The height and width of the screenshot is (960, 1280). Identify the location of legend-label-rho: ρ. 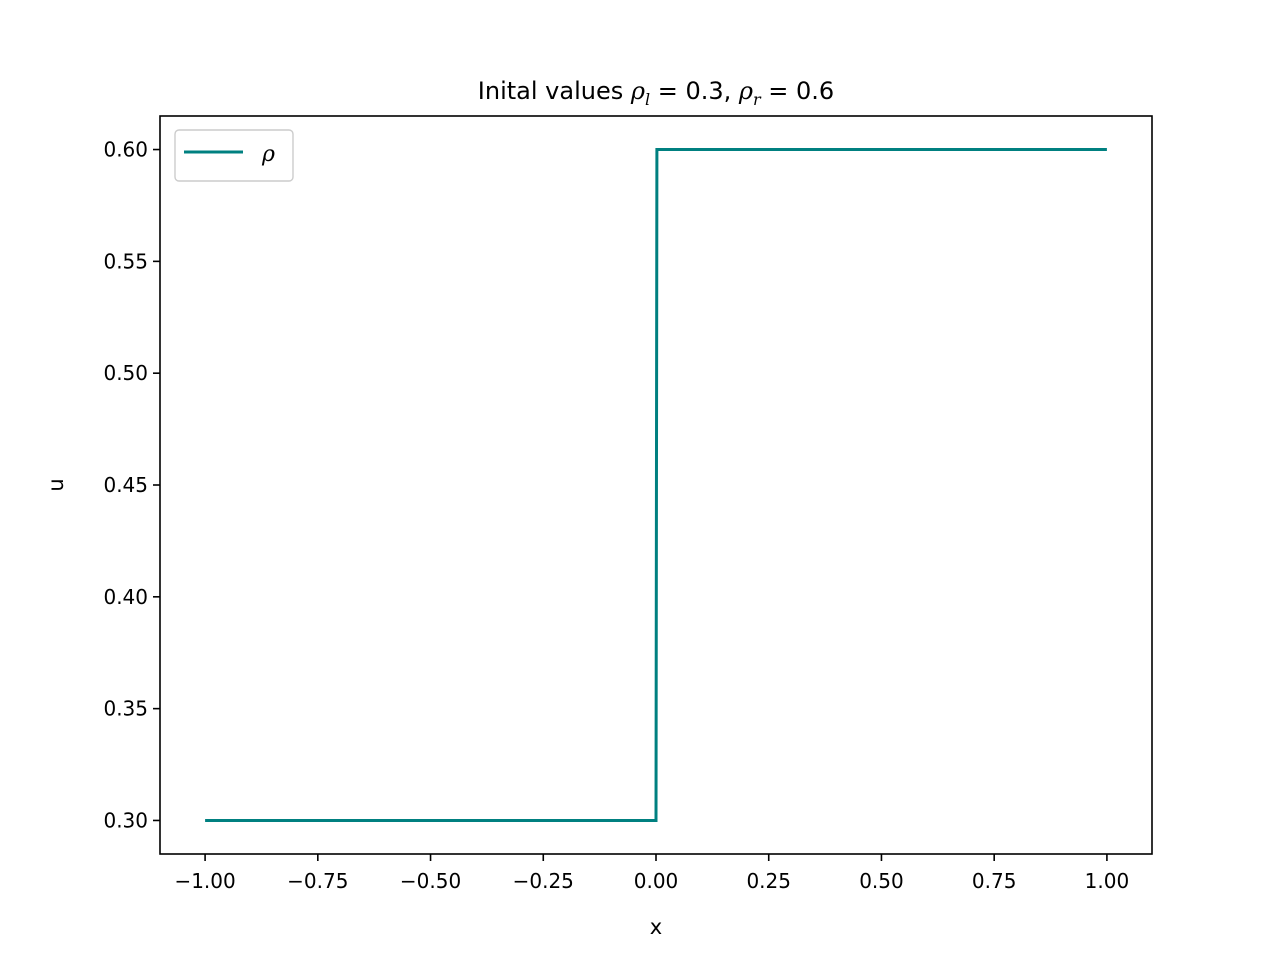
(268, 154).